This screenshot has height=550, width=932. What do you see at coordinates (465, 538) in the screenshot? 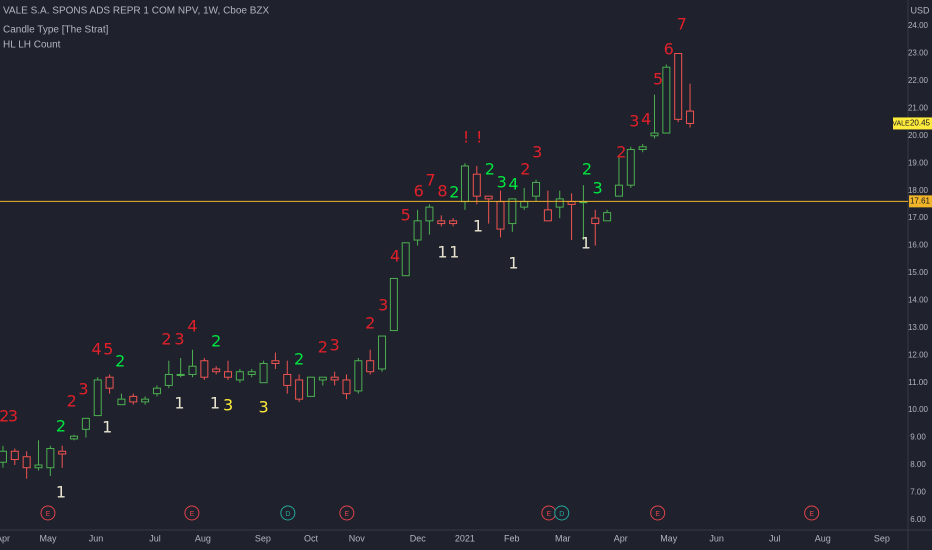
I see `x-tick-label: 2021` at bounding box center [465, 538].